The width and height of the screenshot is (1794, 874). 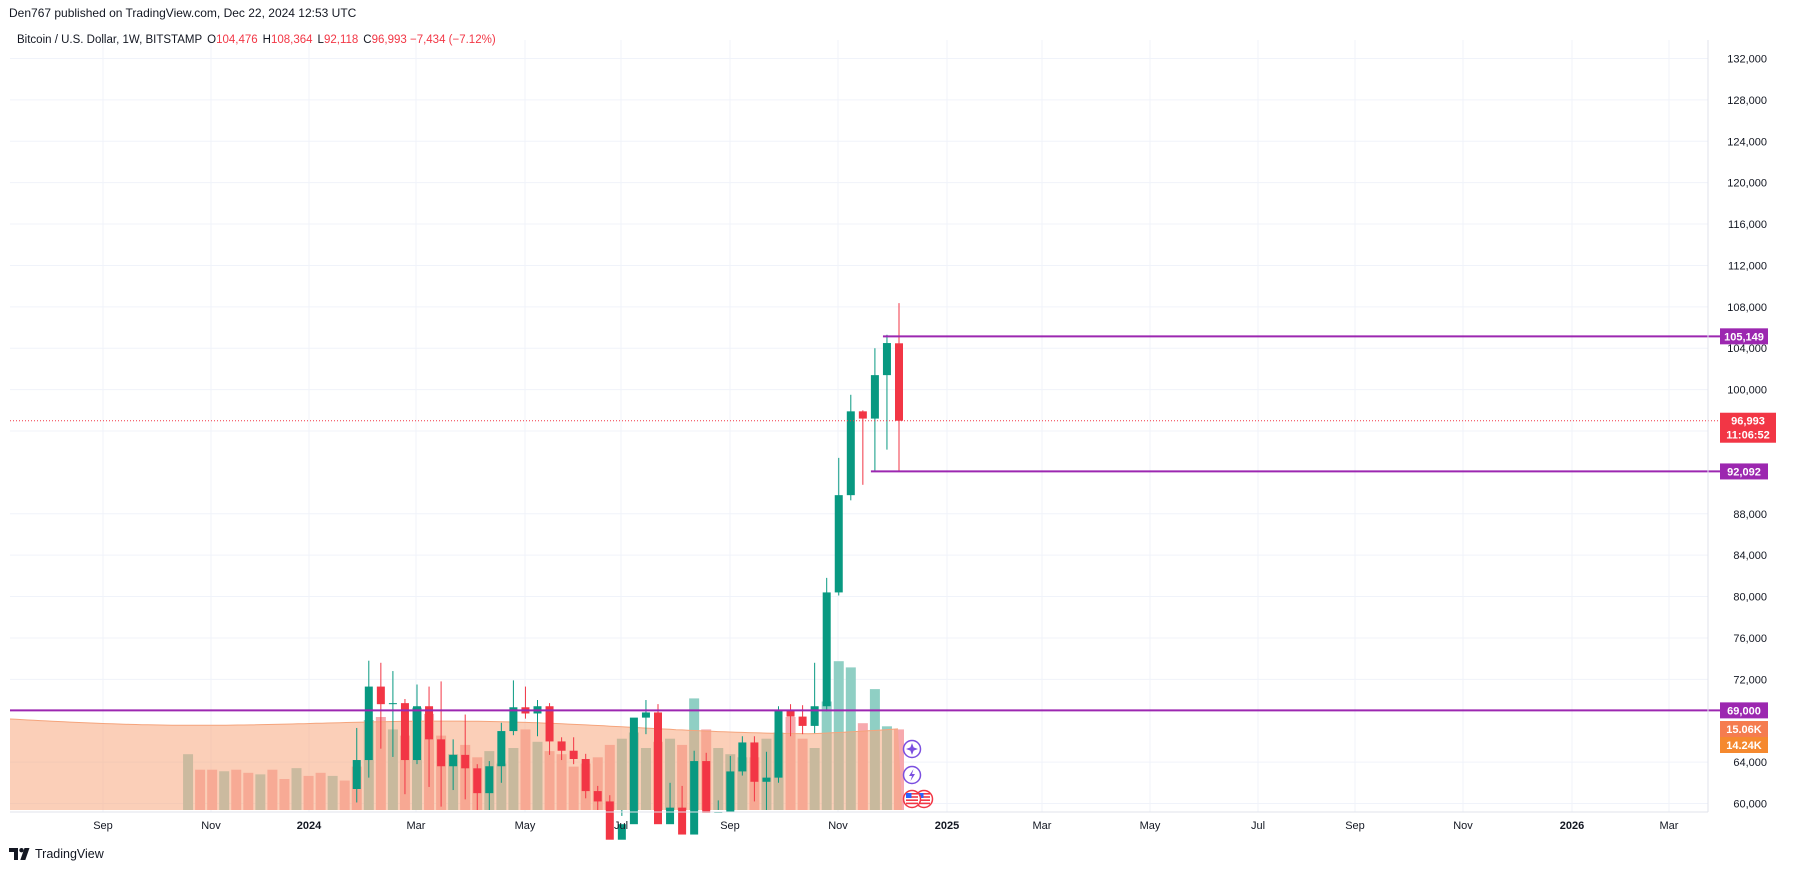 I want to click on volume-tag, so click(x=1744, y=729).